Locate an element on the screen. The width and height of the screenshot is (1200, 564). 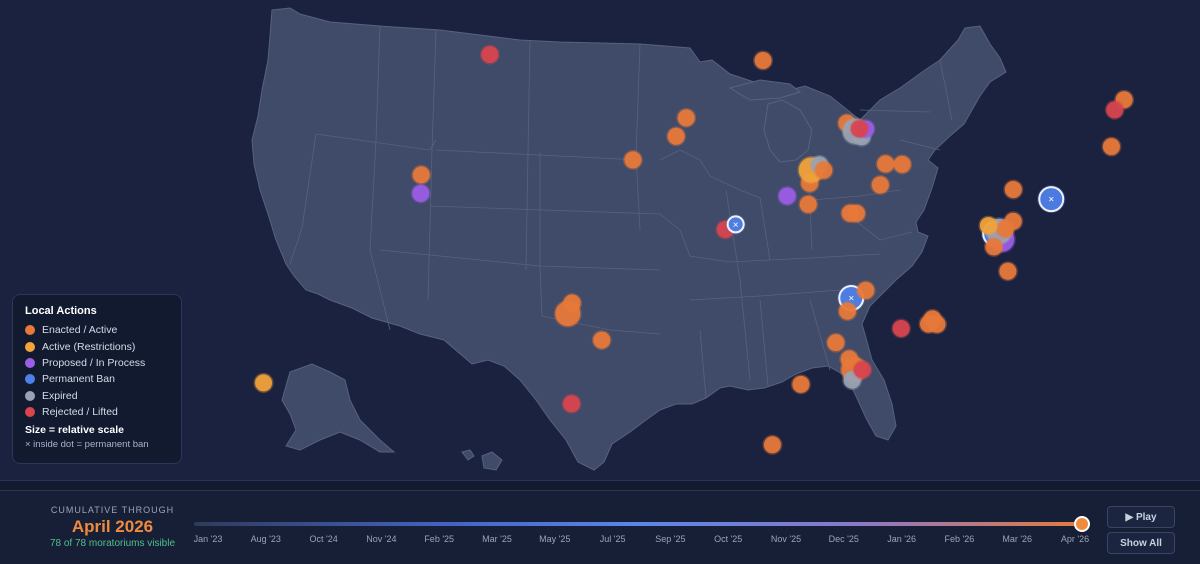
play-button: ▶ Play is located at coordinates (1141, 517).